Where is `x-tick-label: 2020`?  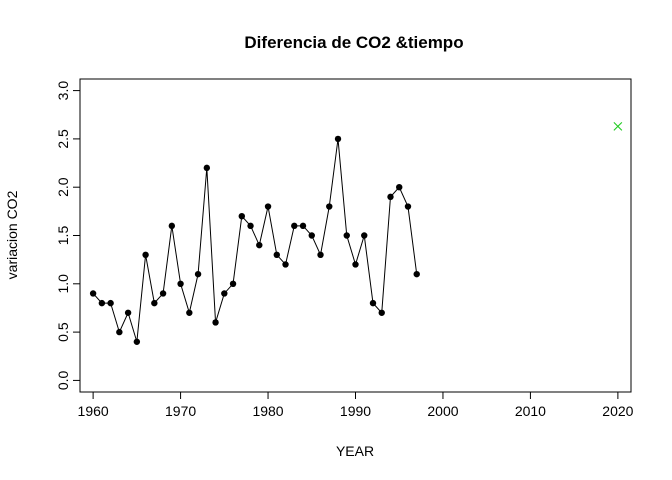 x-tick-label: 2020 is located at coordinates (617, 411).